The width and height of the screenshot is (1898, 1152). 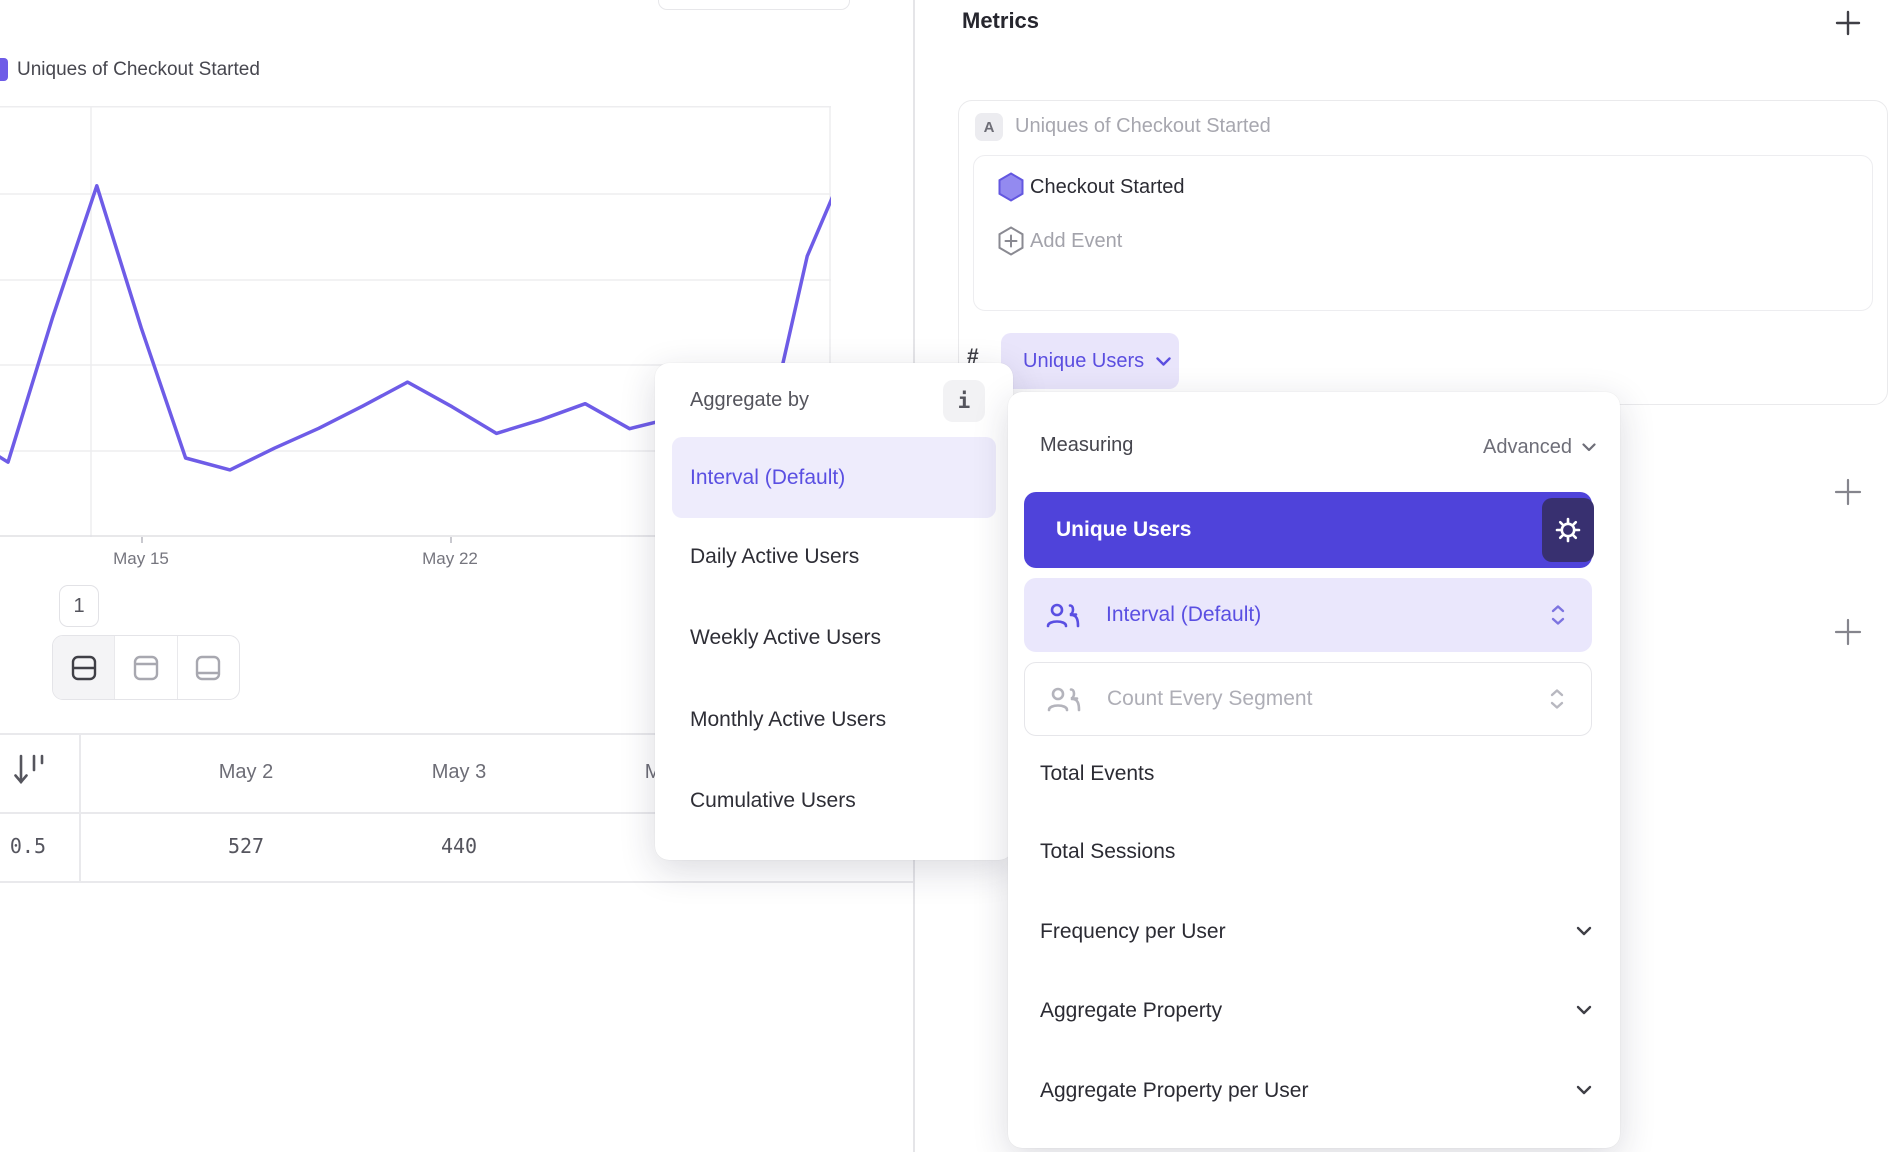 I want to click on menu-item-weekly-active-users: Weekly Active Users, so click(x=785, y=637).